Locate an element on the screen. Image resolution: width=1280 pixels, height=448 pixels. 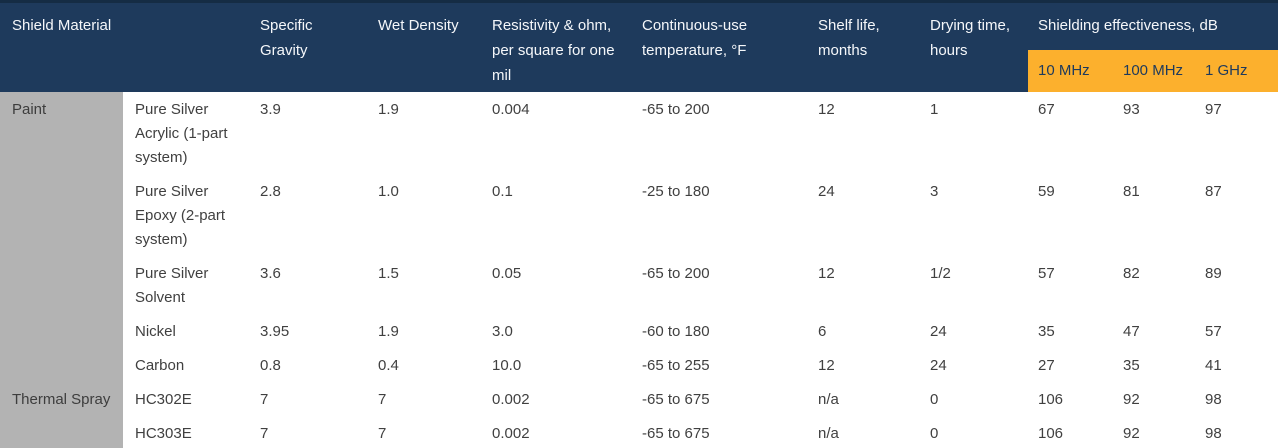
material-name: Carbon is located at coordinates (186, 365).